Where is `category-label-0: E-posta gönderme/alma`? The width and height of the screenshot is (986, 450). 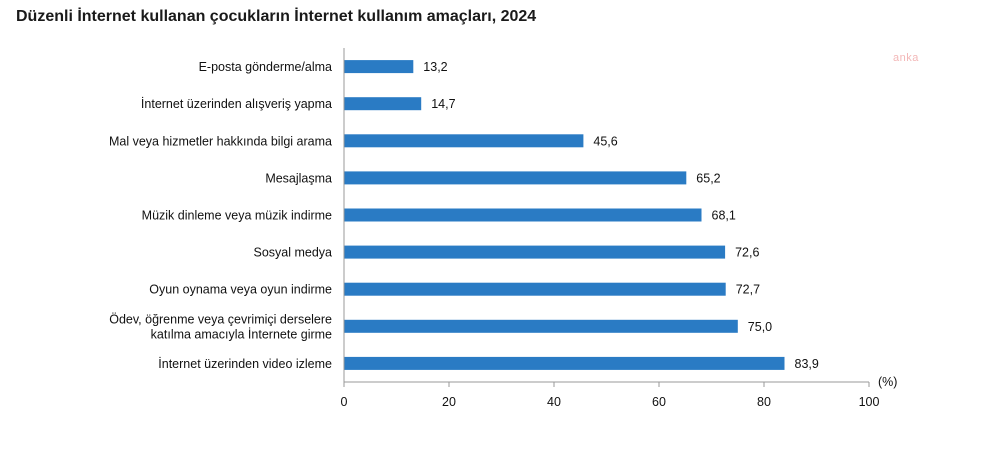
category-label-0: E-posta gönderme/alma is located at coordinates (265, 67).